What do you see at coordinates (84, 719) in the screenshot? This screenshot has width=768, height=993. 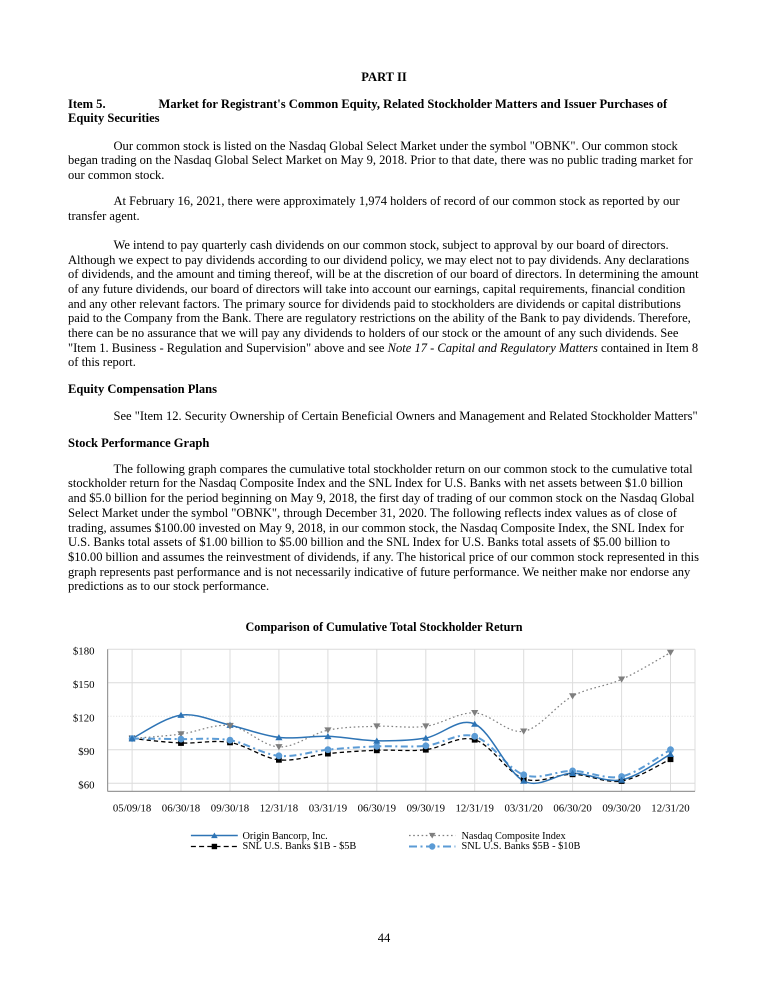 I see `svg-text: $120` at bounding box center [84, 719].